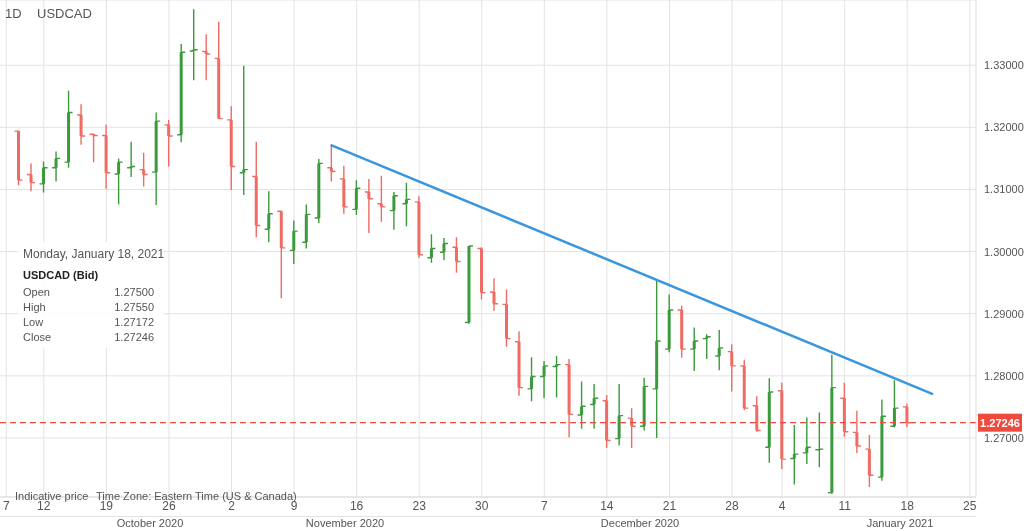  What do you see at coordinates (345, 523) in the screenshot?
I see `text: November 2020` at bounding box center [345, 523].